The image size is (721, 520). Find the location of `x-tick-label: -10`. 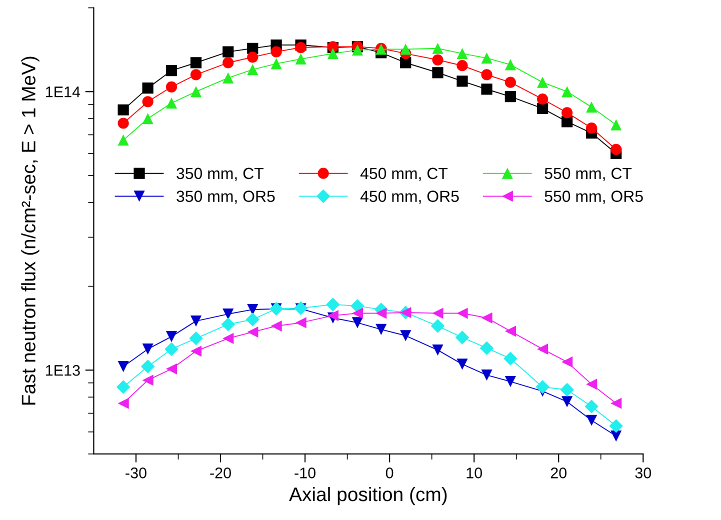

x-tick-label: -10 is located at coordinates (305, 473).